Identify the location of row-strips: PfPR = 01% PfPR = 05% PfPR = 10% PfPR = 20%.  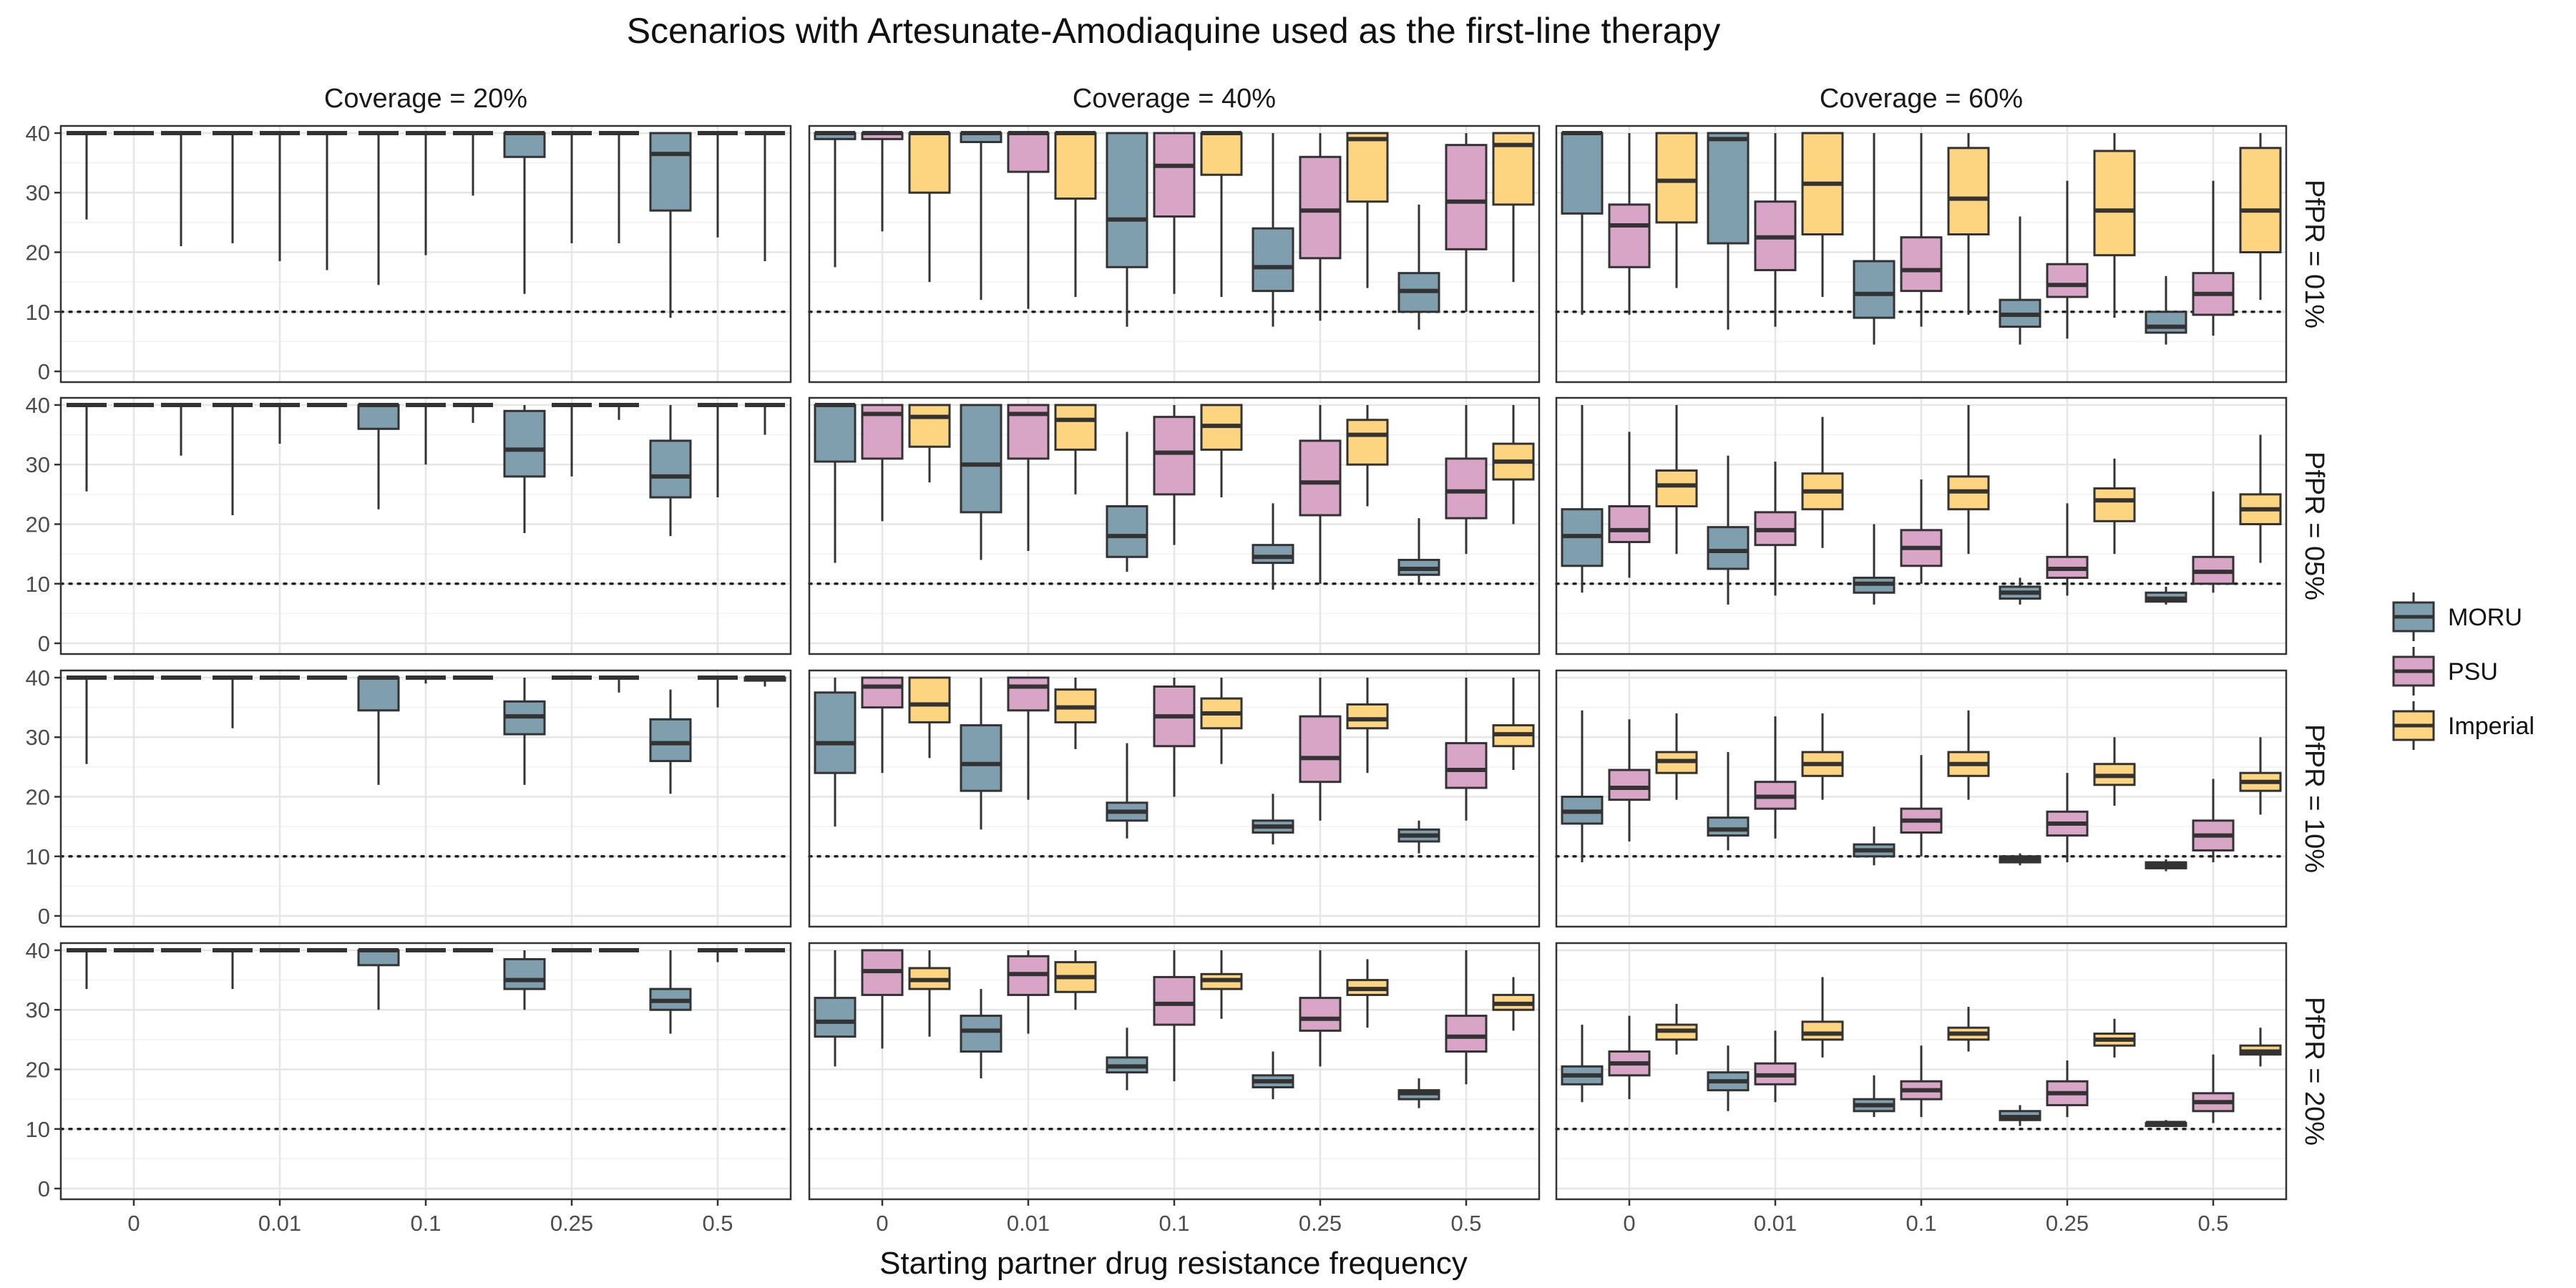
(2314, 663).